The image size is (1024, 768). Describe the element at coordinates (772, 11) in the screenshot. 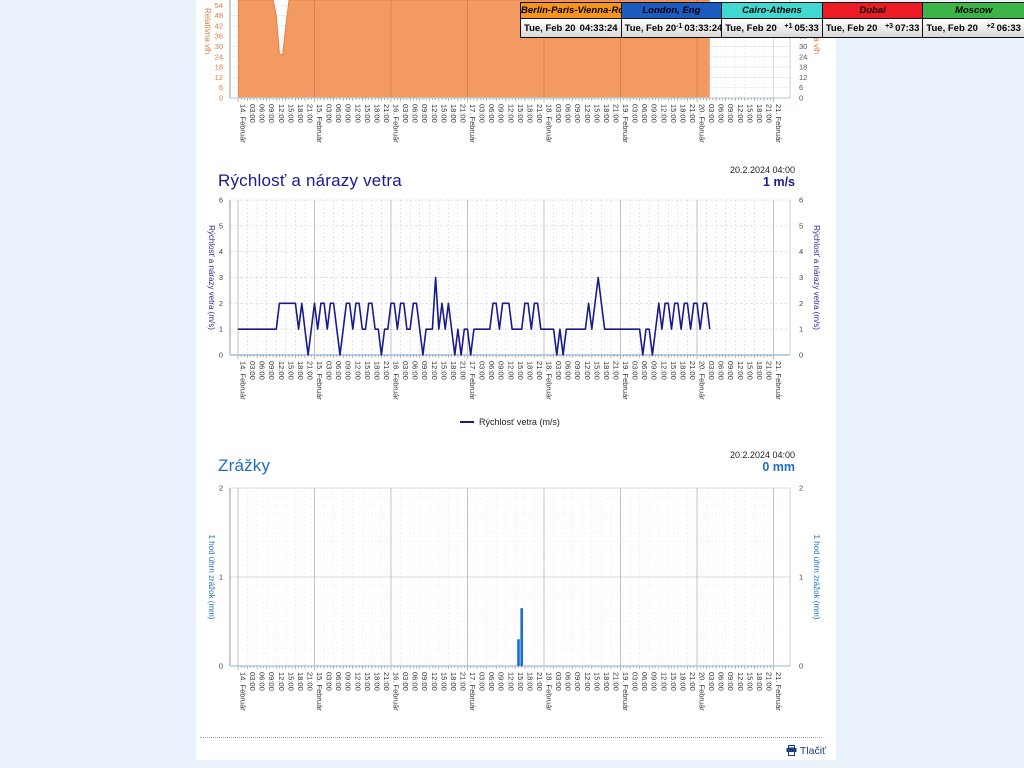

I see `clock-city-label: Cairo-Athens` at that location.